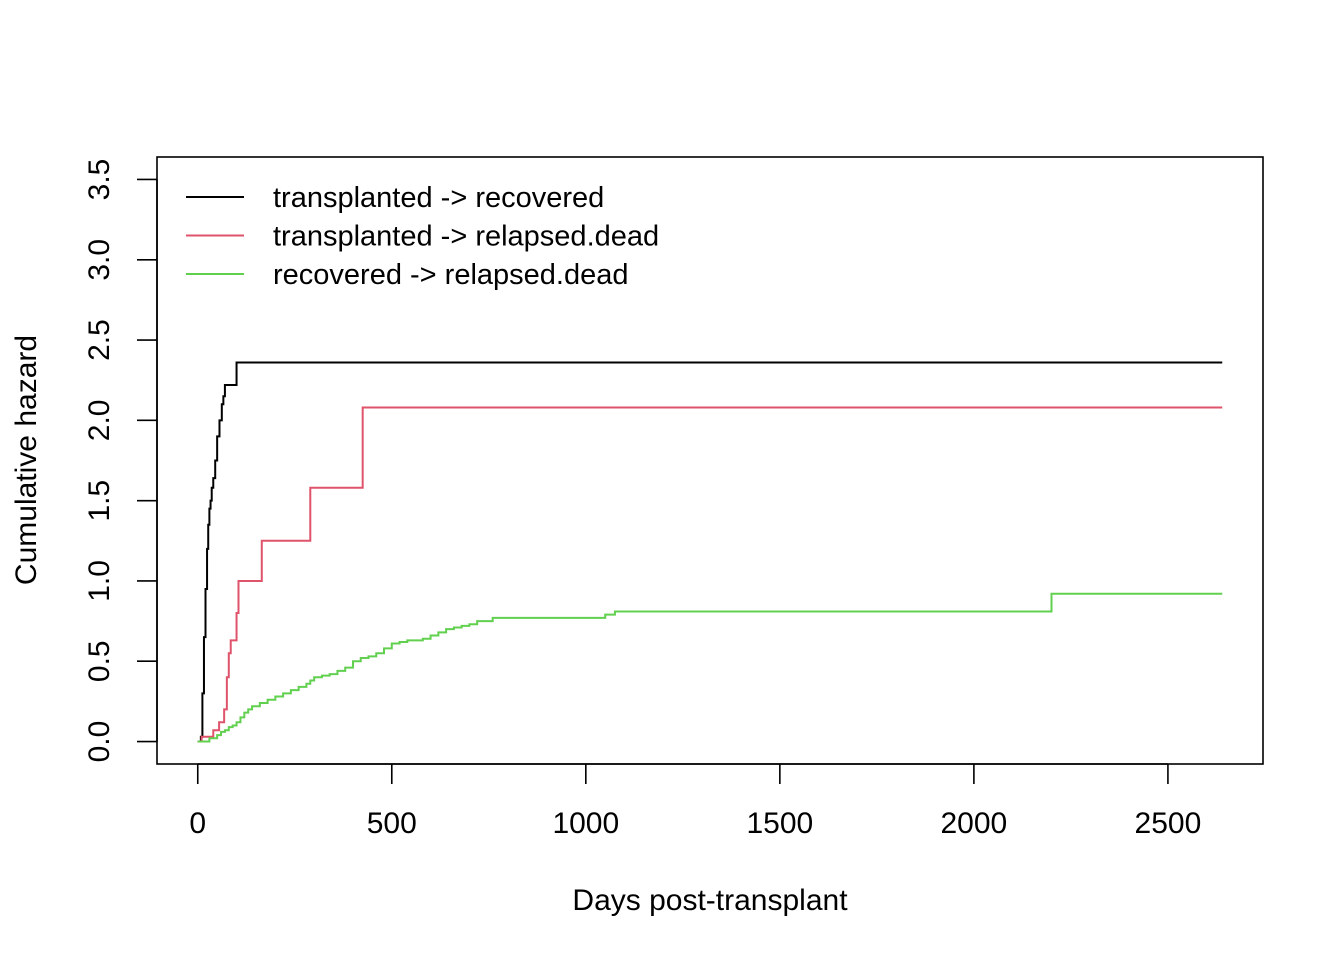  I want to click on x-tick-label: 2000, so click(974, 823).